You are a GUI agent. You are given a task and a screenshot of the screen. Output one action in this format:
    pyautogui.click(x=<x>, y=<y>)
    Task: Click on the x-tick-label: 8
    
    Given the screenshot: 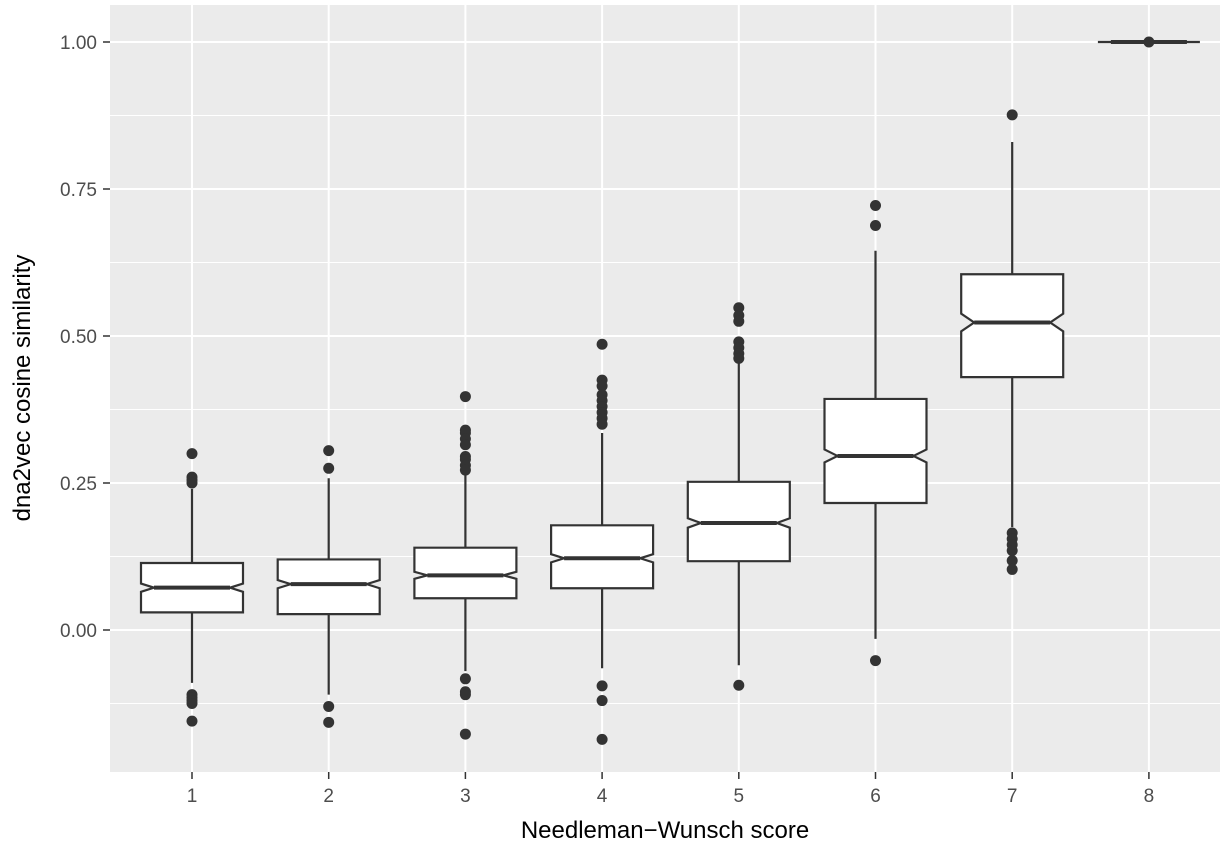 What is the action you would take?
    pyautogui.click(x=1149, y=796)
    